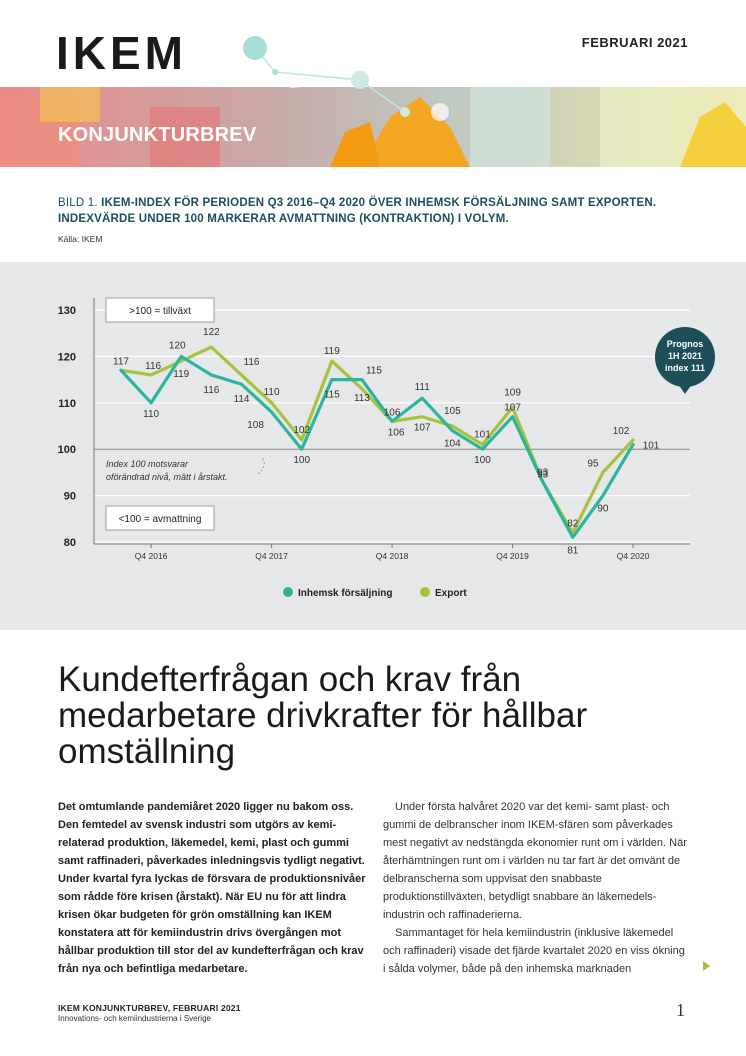 The image size is (746, 1056). I want to click on inhemsk-legend-swatch, so click(288, 592).